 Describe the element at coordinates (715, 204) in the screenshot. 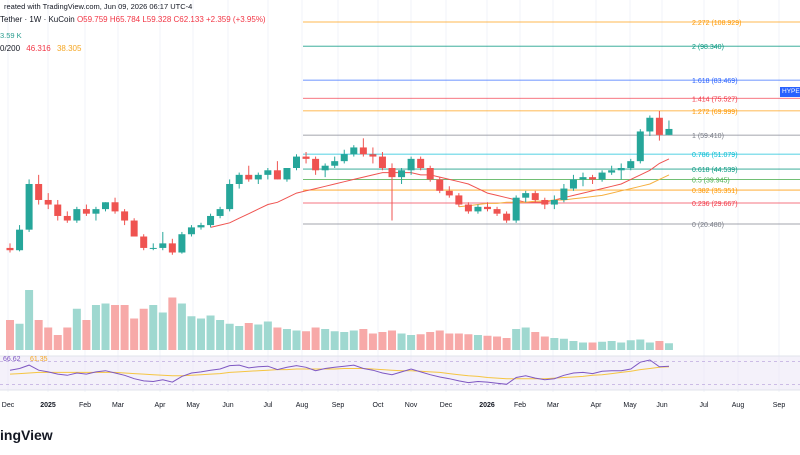

I see `fib-label: 0.236 (29.667)` at that location.